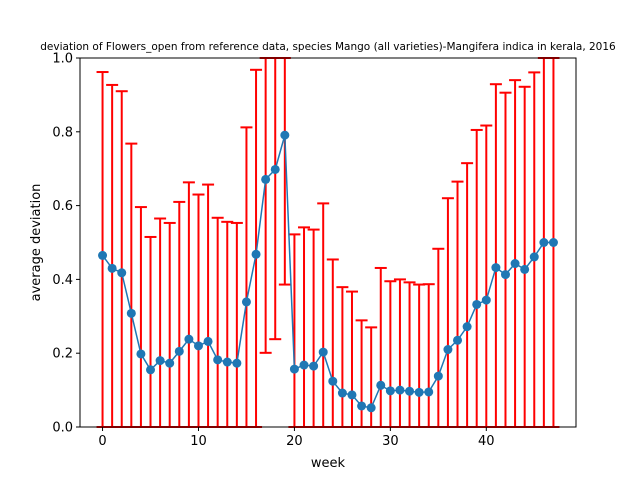 Image resolution: width=640 pixels, height=480 pixels. I want to click on y-tick-label: 1.0, so click(62, 59).